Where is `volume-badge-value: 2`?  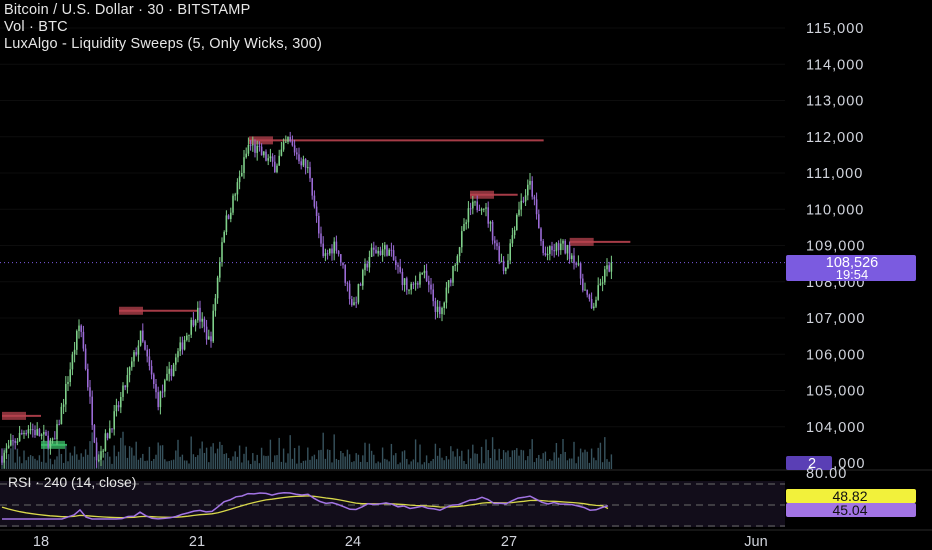 volume-badge-value: 2 is located at coordinates (812, 464).